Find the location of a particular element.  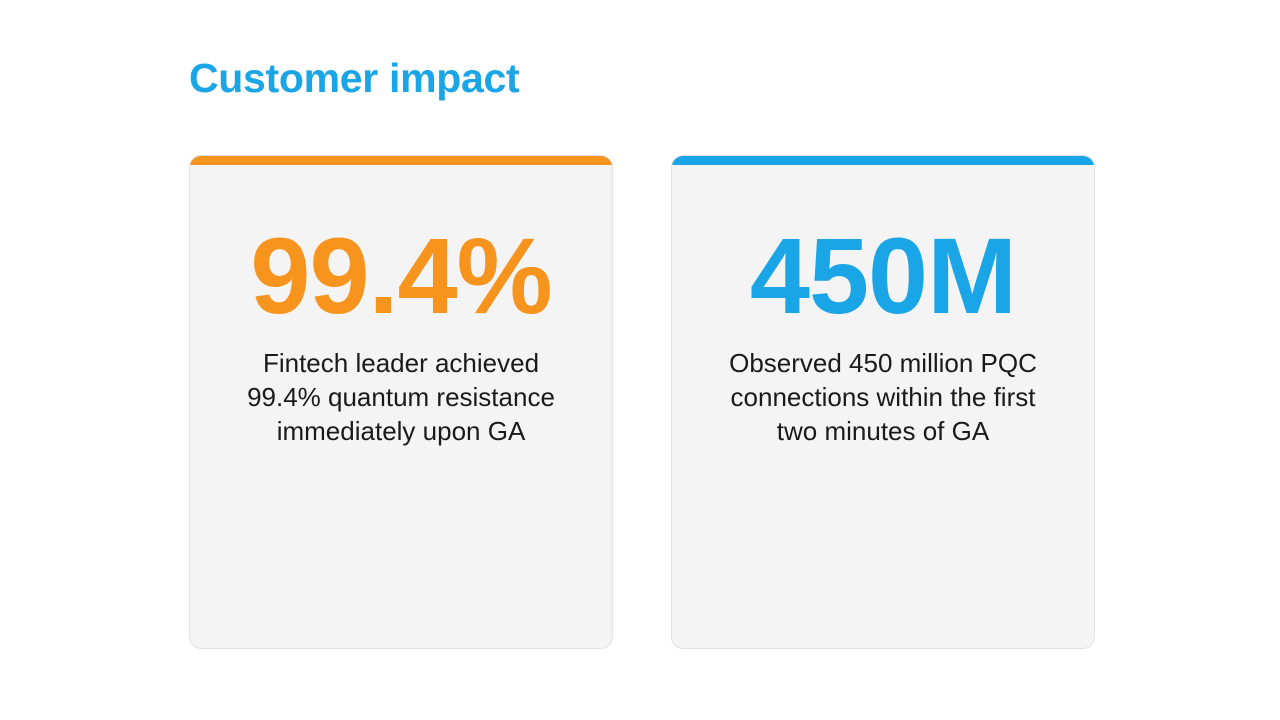

stat-description-line: Fintech leader achieved is located at coordinates (401, 363).